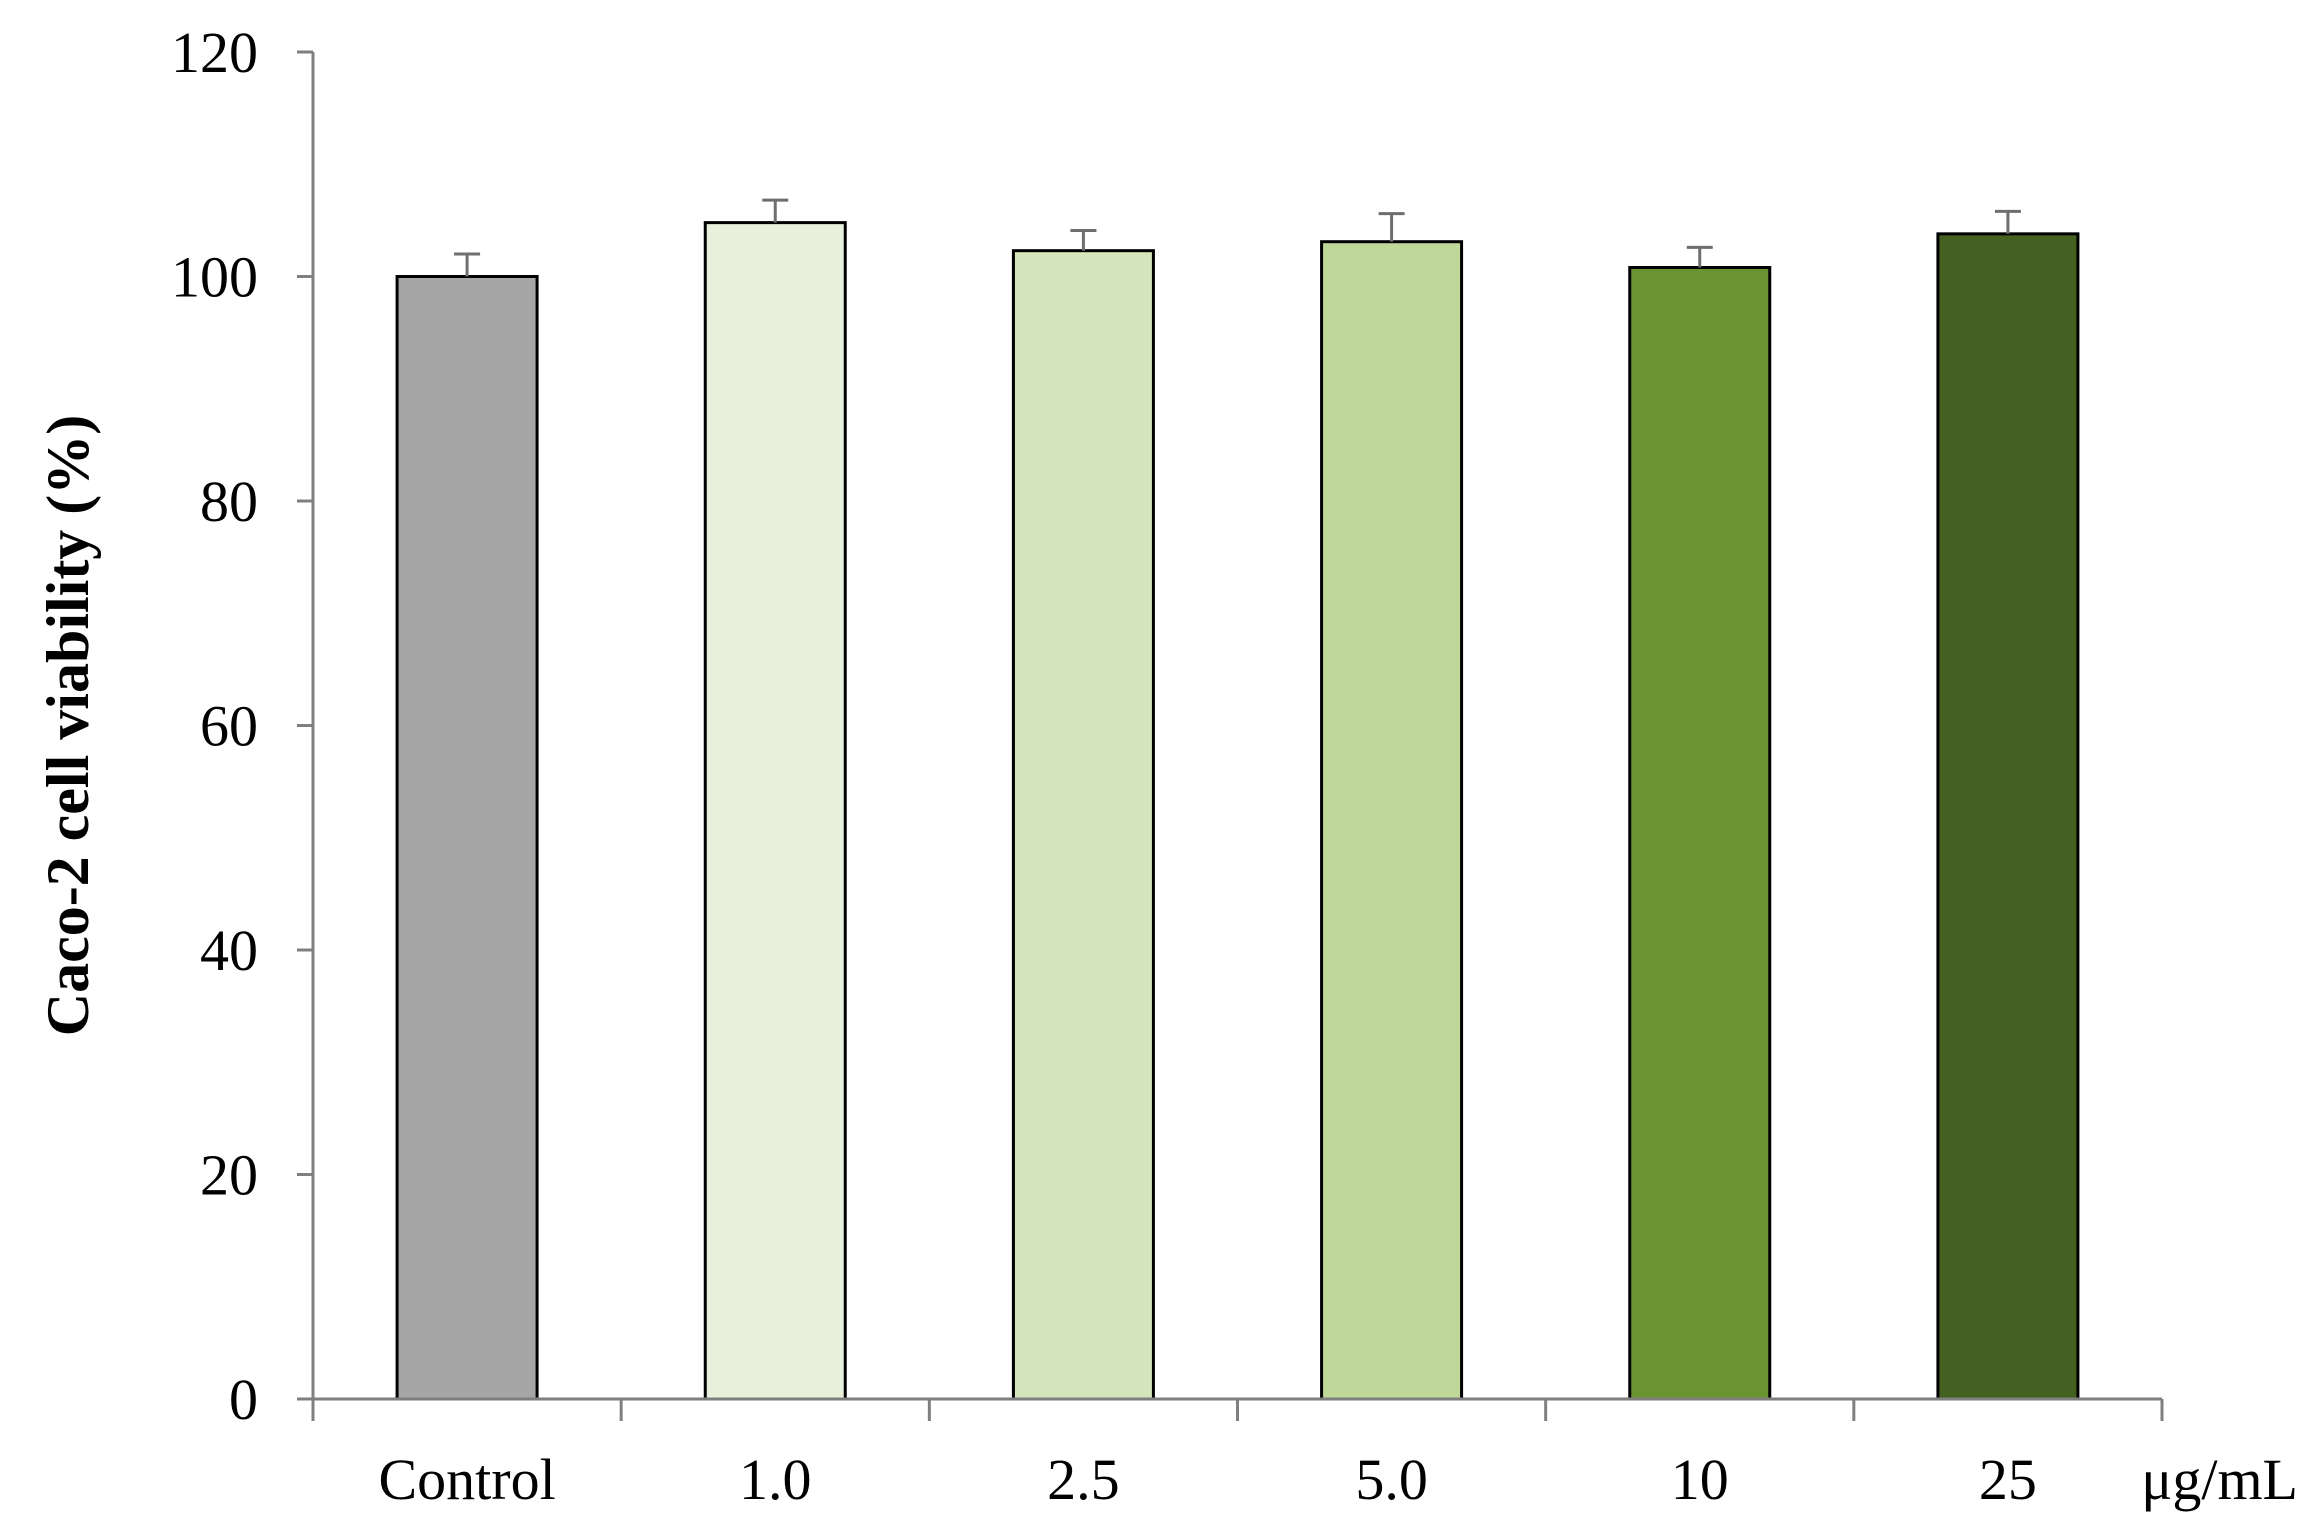 The width and height of the screenshot is (2313, 1535). Describe the element at coordinates (466, 1479) in the screenshot. I see `x-tick-label: Control` at that location.